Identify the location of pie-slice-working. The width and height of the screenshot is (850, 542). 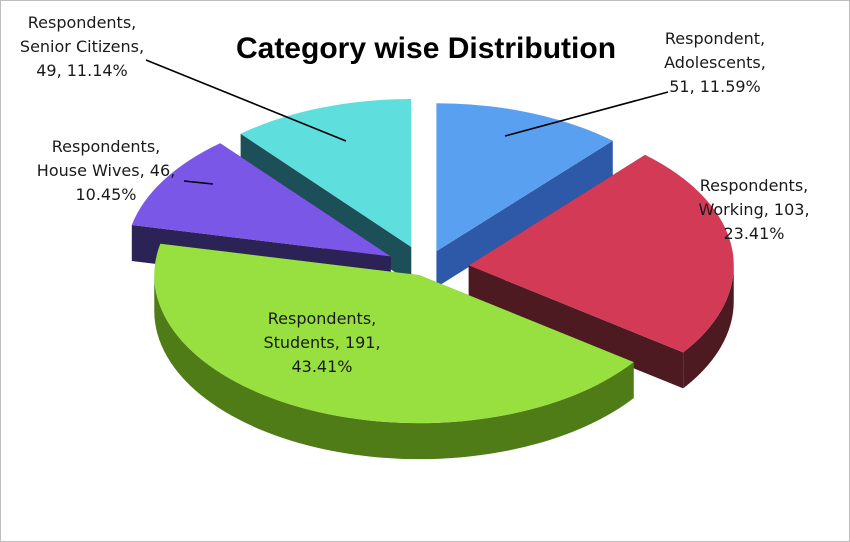
(601, 253).